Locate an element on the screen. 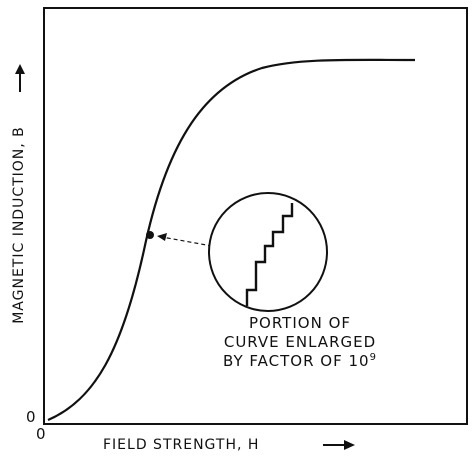 The height and width of the screenshot is (471, 474). caption-line-3: BY FACTOR OF 109 is located at coordinates (300, 361).